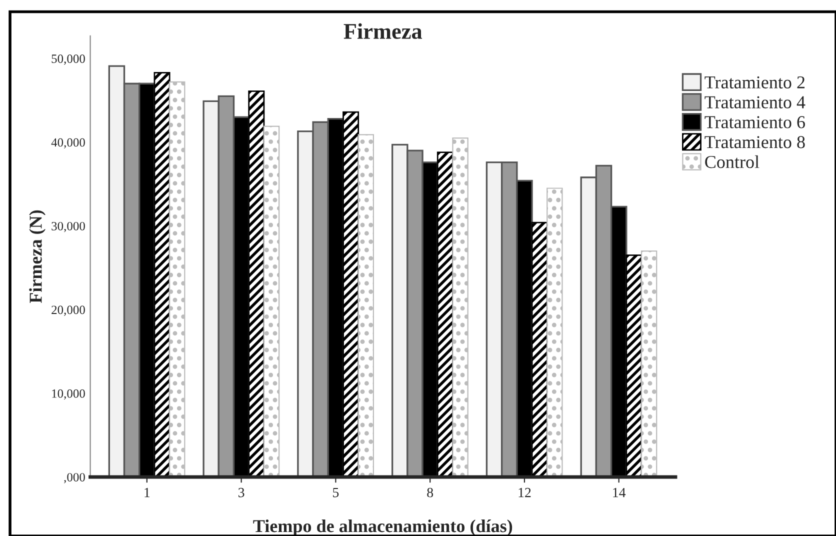 The width and height of the screenshot is (836, 536). Describe the element at coordinates (68, 311) in the screenshot. I see `y-tick-label: 20,000` at that location.